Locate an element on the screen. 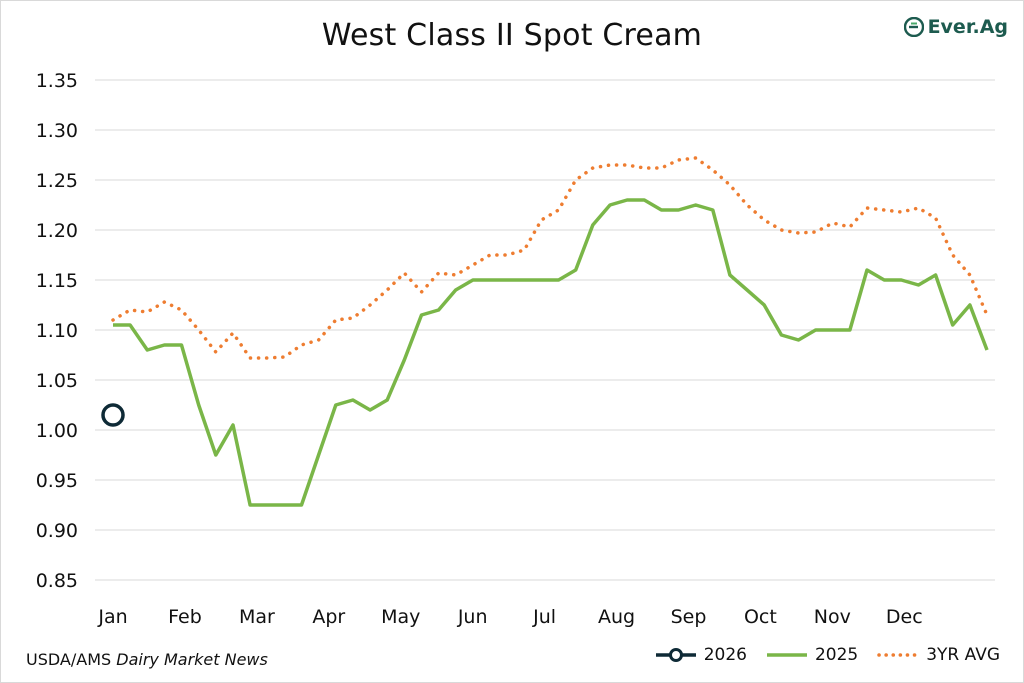 This screenshot has height=683, width=1024. x-tick-label: Mar is located at coordinates (257, 617).